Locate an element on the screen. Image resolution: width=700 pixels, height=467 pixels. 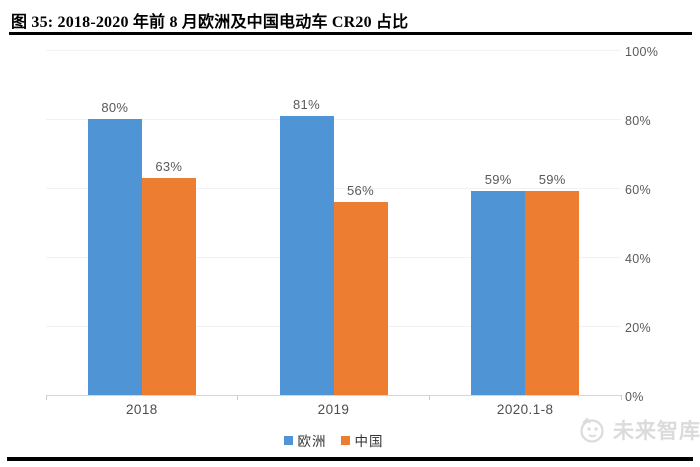
bottom-divider is located at coordinates (350, 459).